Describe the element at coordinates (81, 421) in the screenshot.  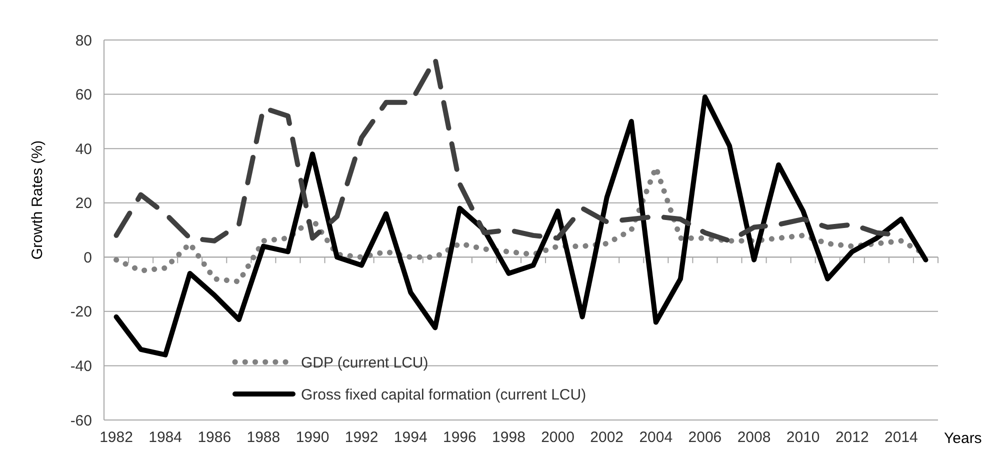
I see `y-tick-label: -60` at that location.